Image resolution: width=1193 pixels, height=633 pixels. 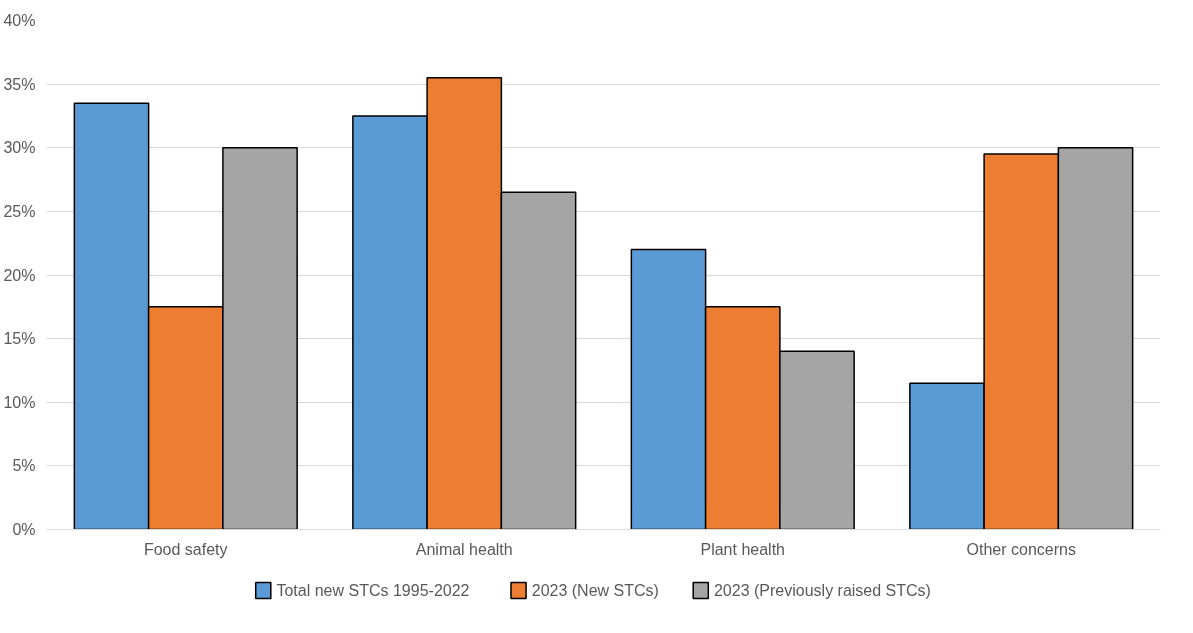 I want to click on x-tick-label: Animal health, so click(x=464, y=549).